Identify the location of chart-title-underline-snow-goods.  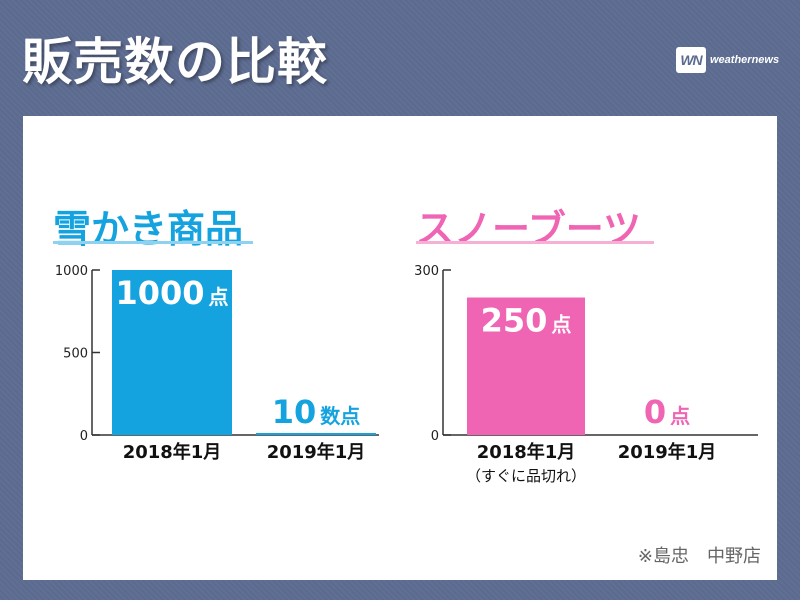
(153, 242).